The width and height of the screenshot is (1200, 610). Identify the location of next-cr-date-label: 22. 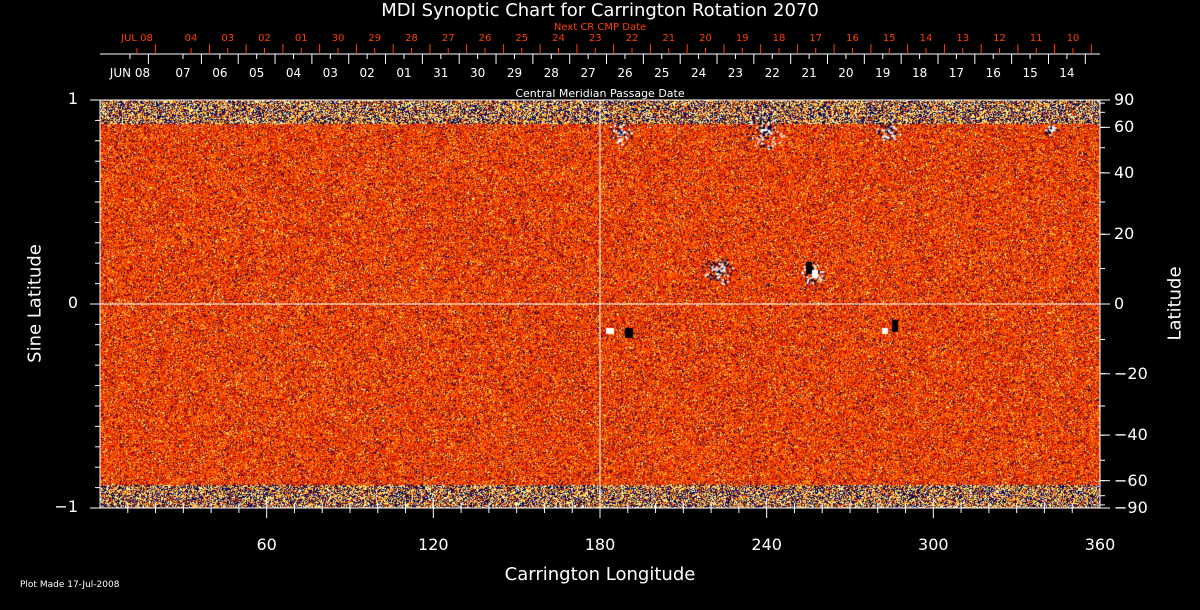
(632, 38).